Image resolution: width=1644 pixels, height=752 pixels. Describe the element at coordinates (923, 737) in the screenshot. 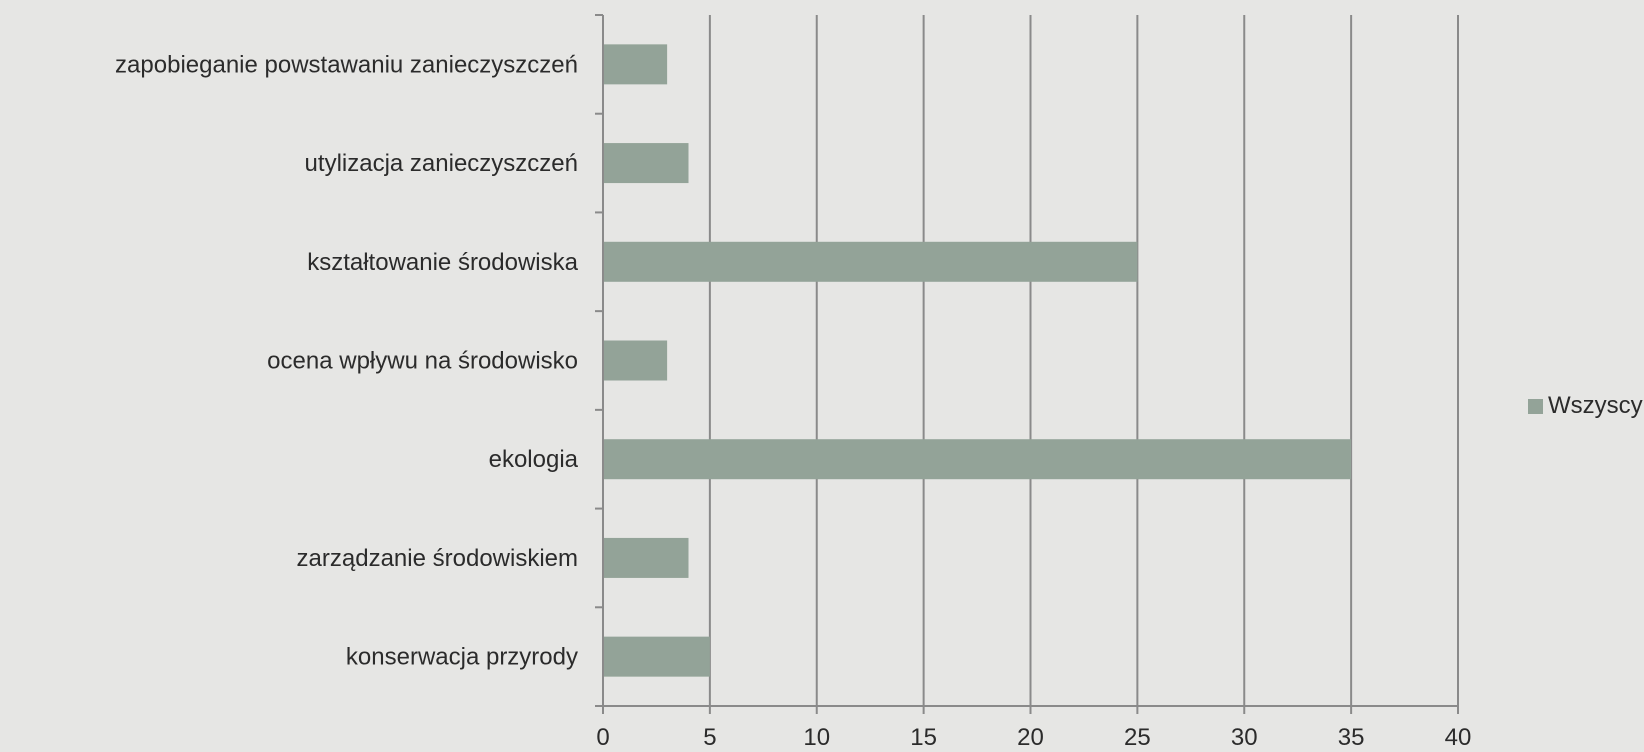

I see `x-tick-label-15: 15` at that location.